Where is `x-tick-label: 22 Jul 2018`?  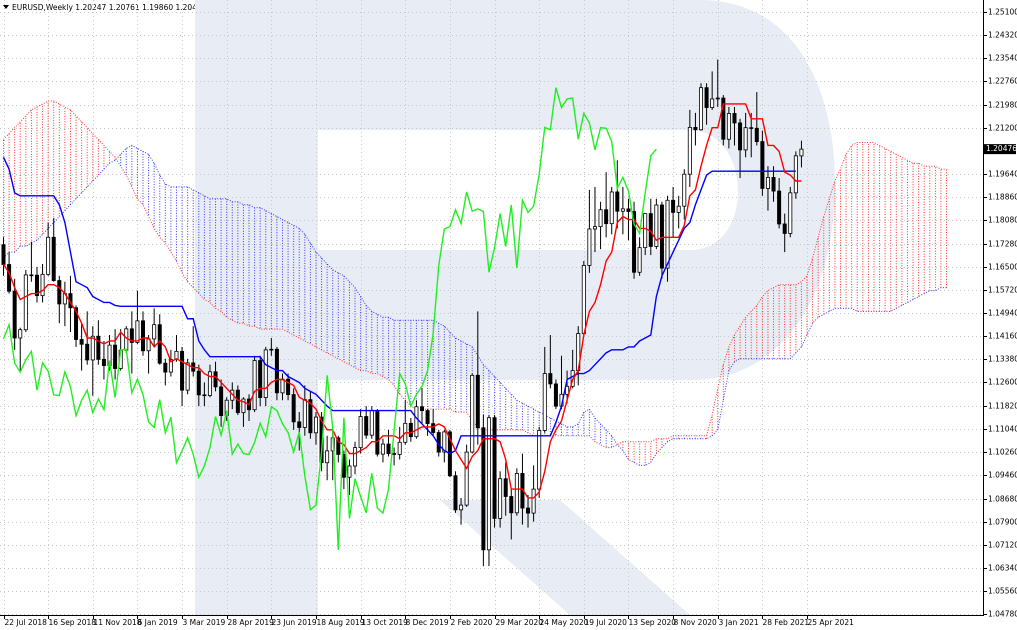
x-tick-label: 22 Jul 2018 is located at coordinates (26, 622).